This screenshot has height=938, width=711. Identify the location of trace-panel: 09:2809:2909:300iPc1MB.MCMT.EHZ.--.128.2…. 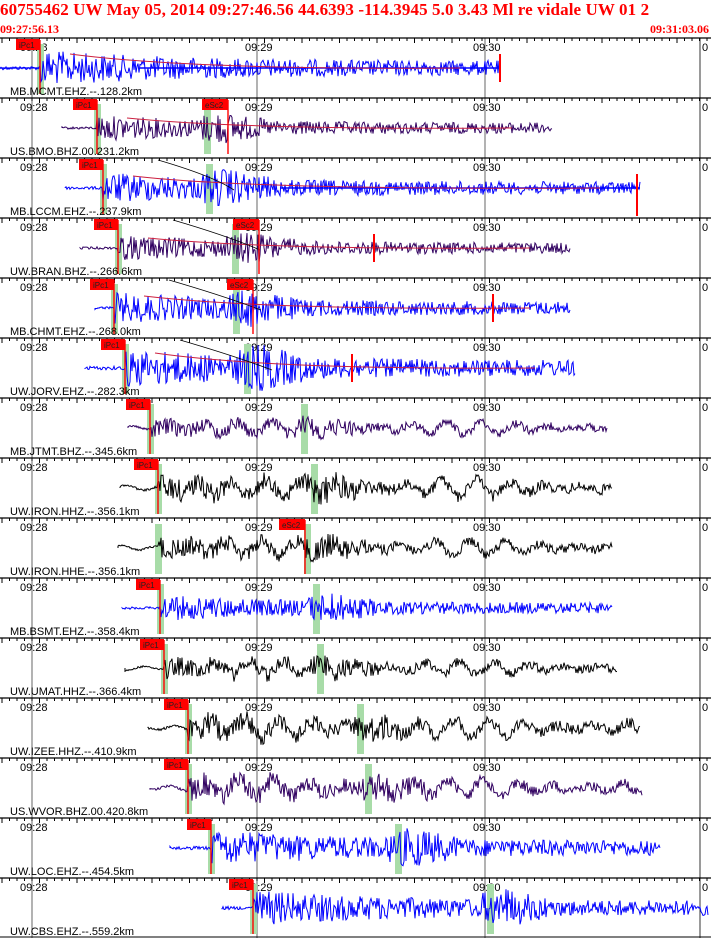
(355, 67).